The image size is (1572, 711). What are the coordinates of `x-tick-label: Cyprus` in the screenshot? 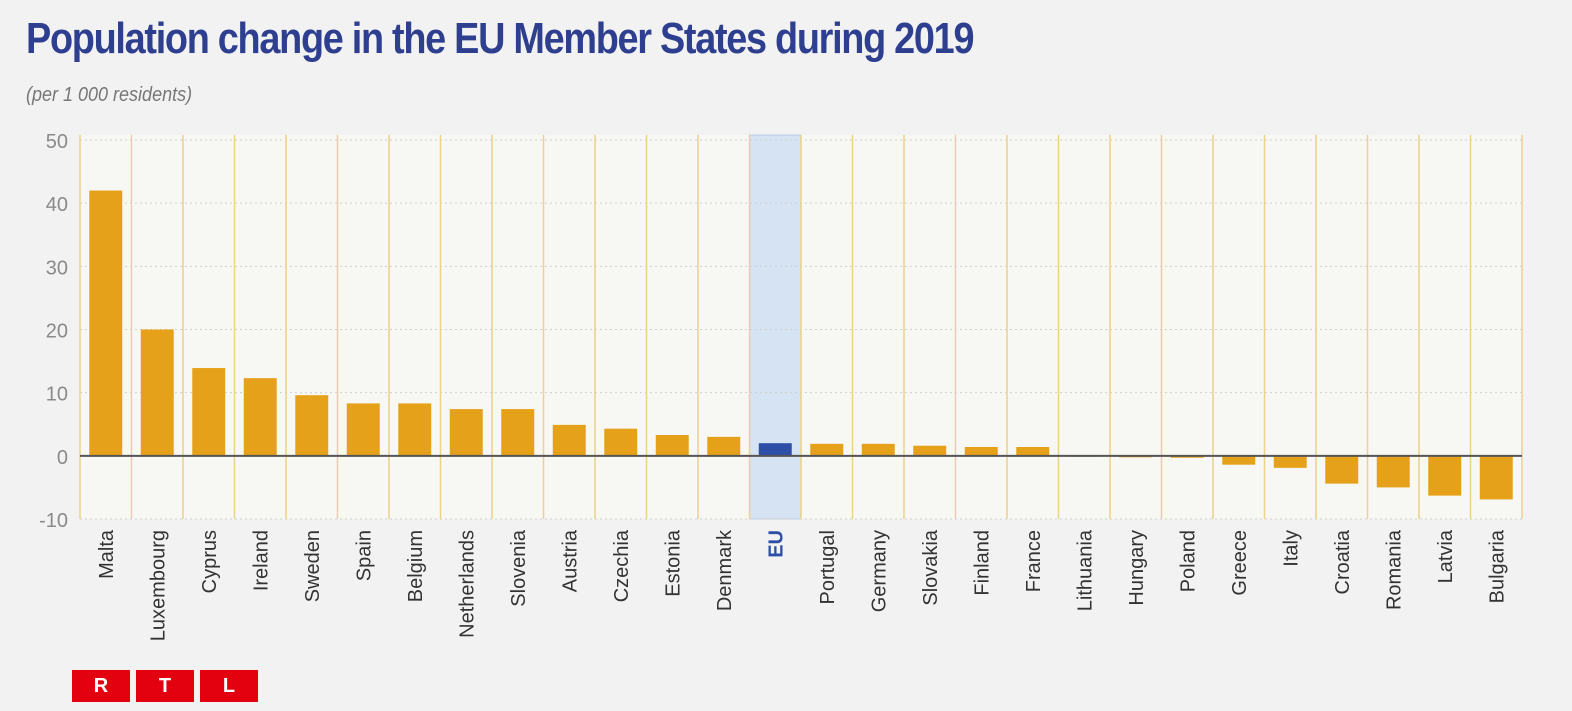 It's located at (210, 561).